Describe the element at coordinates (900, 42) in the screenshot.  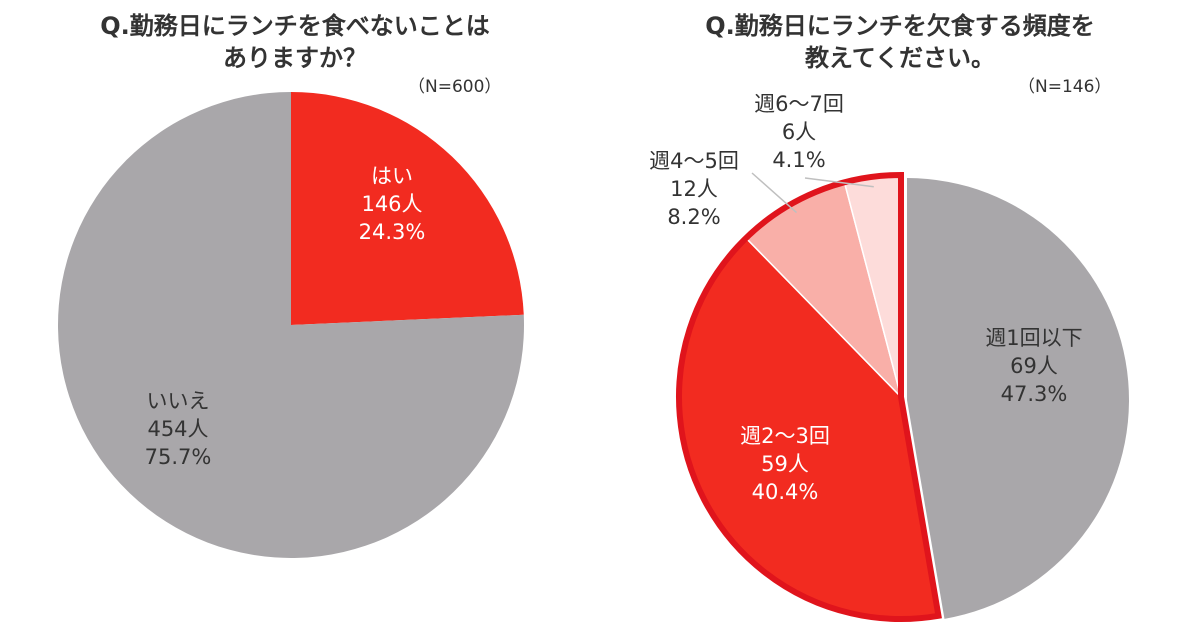
I see `chart-title: Q.勤務日にランチを欠食する頻度を 教えてください。` at that location.